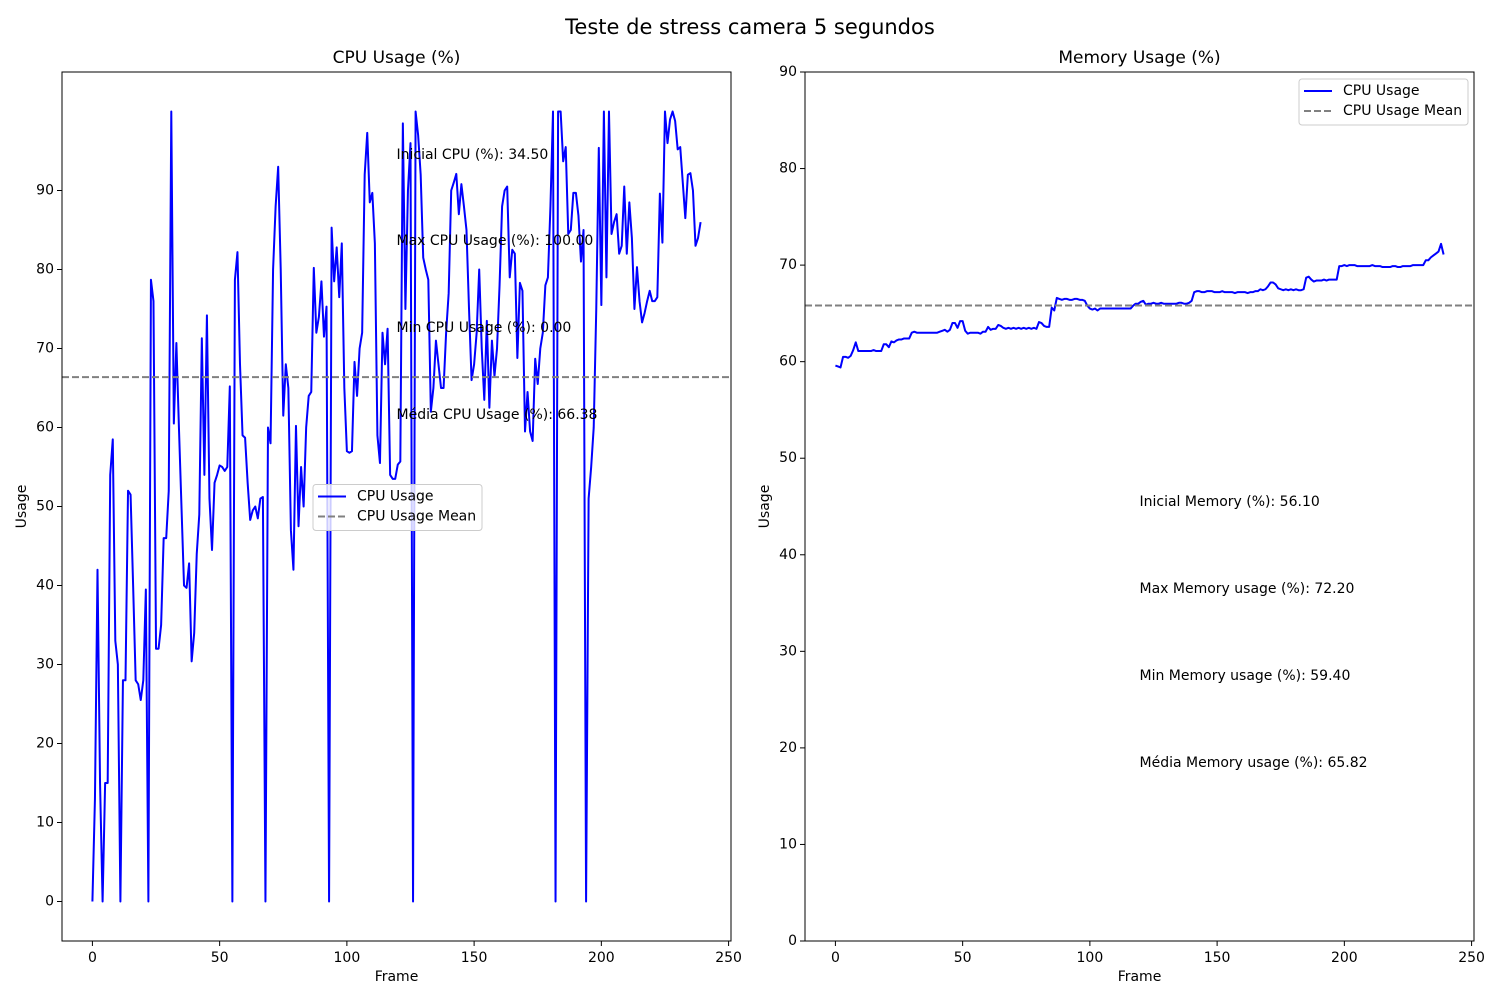 This screenshot has width=1500, height=1000. Describe the element at coordinates (1254, 763) in the screenshot. I see `annotation: Média Memory usage (%): 65.82` at that location.